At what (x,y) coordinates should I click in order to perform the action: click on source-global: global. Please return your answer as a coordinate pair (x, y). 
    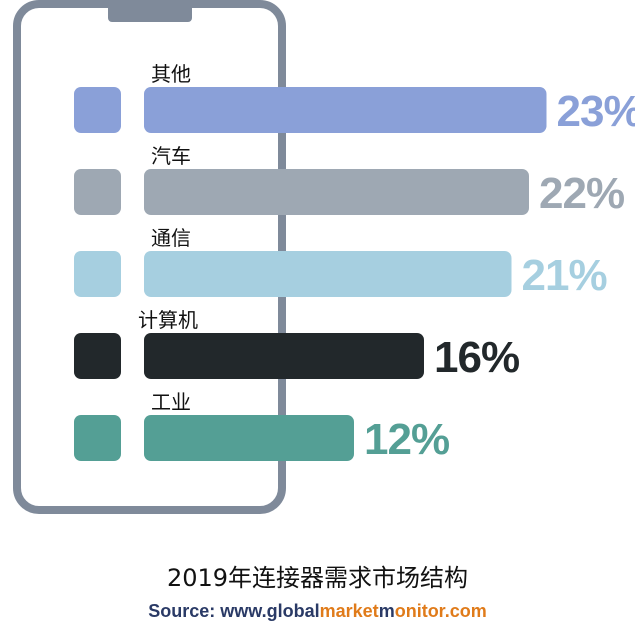
    Looking at the image, I should click on (293, 611).